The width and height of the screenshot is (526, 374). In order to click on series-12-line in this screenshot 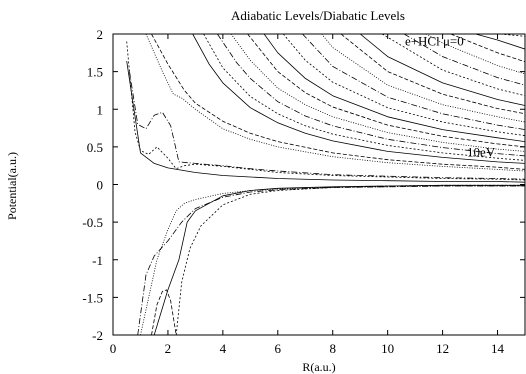, I will do `click(403, 85)`.